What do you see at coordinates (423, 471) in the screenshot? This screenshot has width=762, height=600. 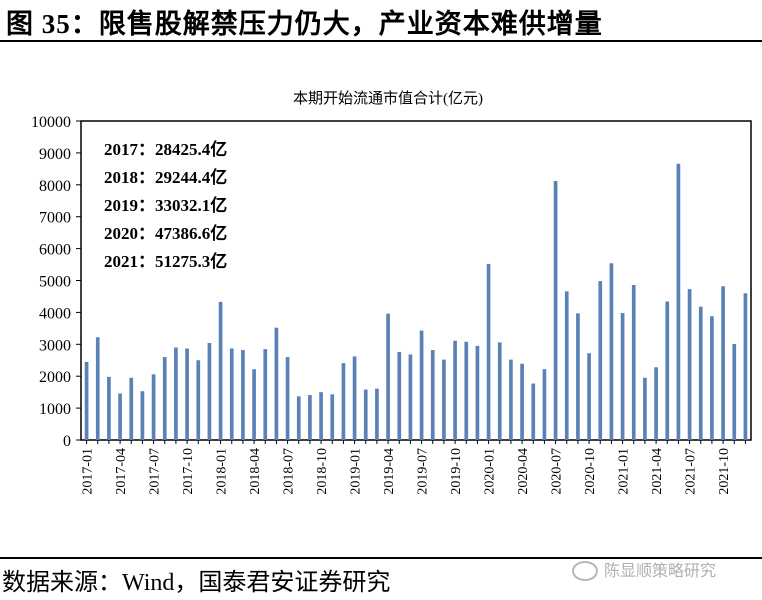 I see `x-tick-label: 2019-07` at bounding box center [423, 471].